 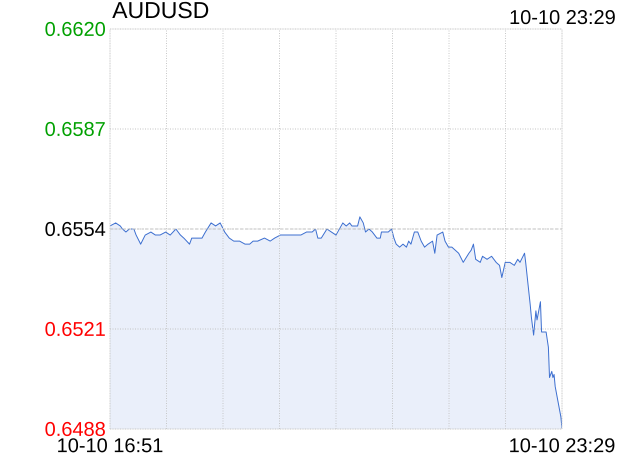 I want to click on chart-subtitle: 10-10 23:29, so click(x=562, y=17).